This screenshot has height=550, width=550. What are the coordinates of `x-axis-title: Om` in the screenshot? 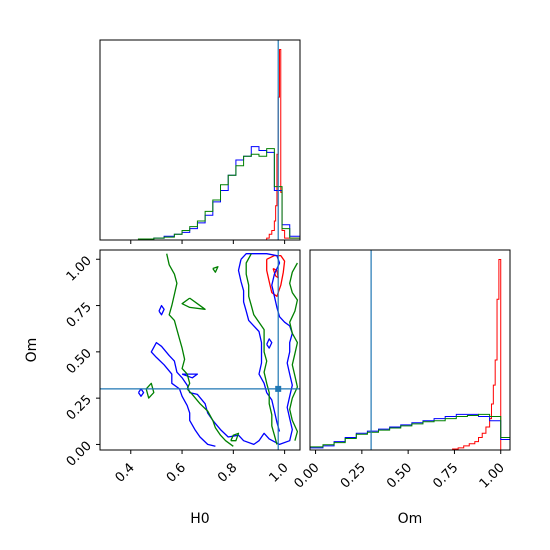 It's located at (410, 519).